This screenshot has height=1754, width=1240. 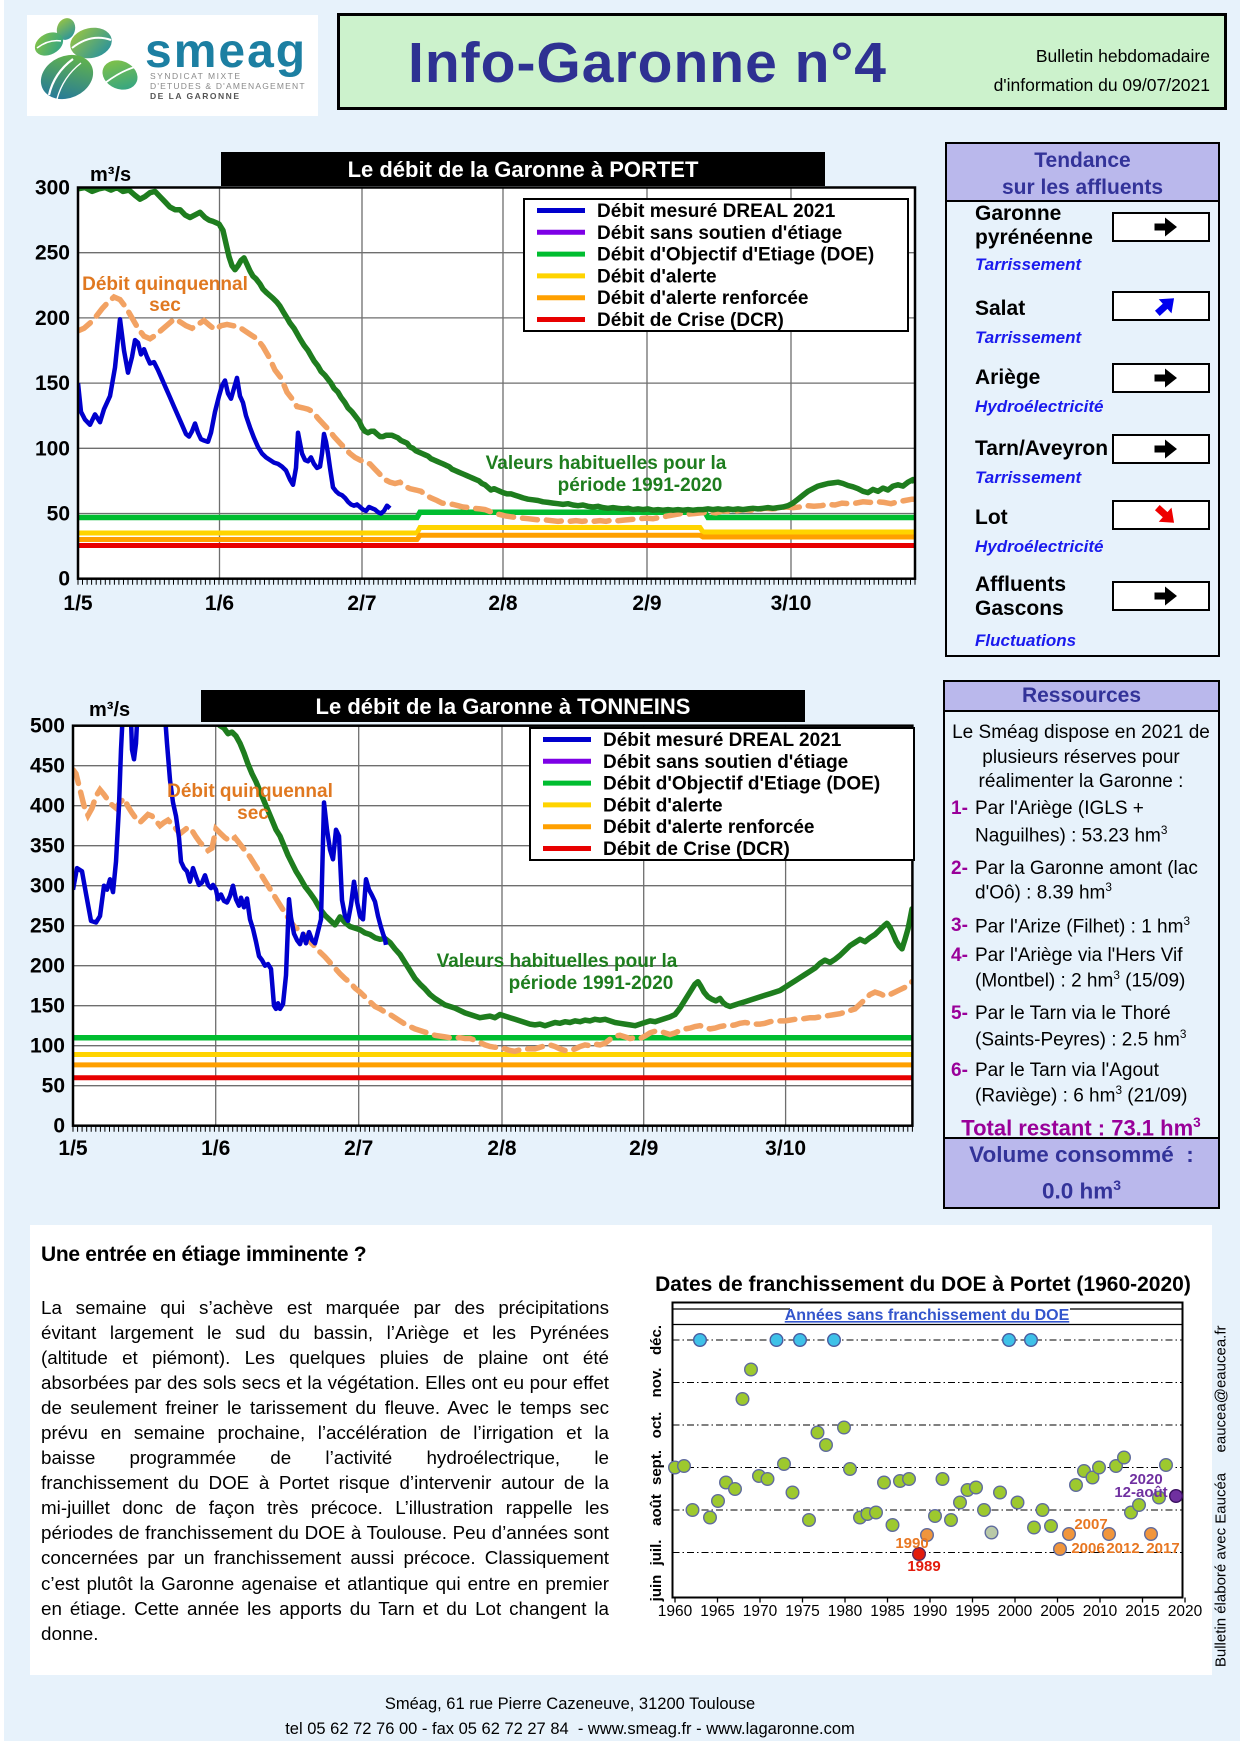 What do you see at coordinates (503, 706) in the screenshot?
I see `svg-text:Le débit de la Garonne à TONNE: Le débit de la Garonne à TONNEINS` at bounding box center [503, 706].